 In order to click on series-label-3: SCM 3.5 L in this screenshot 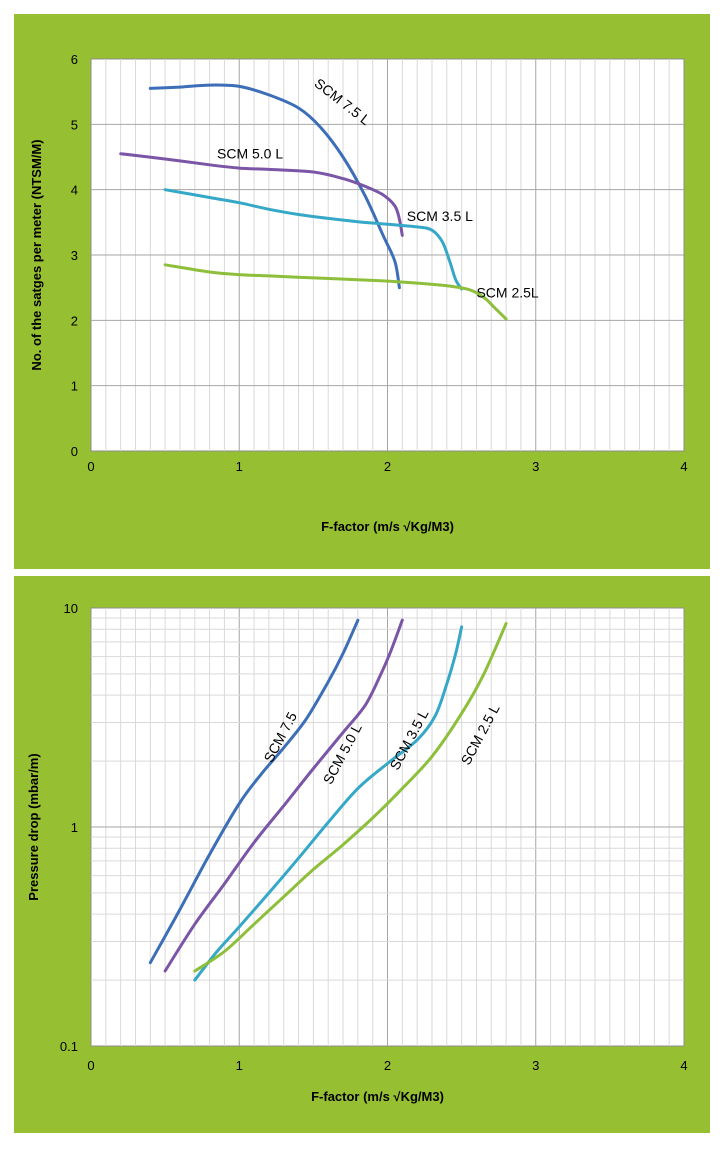, I will do `click(440, 216)`.